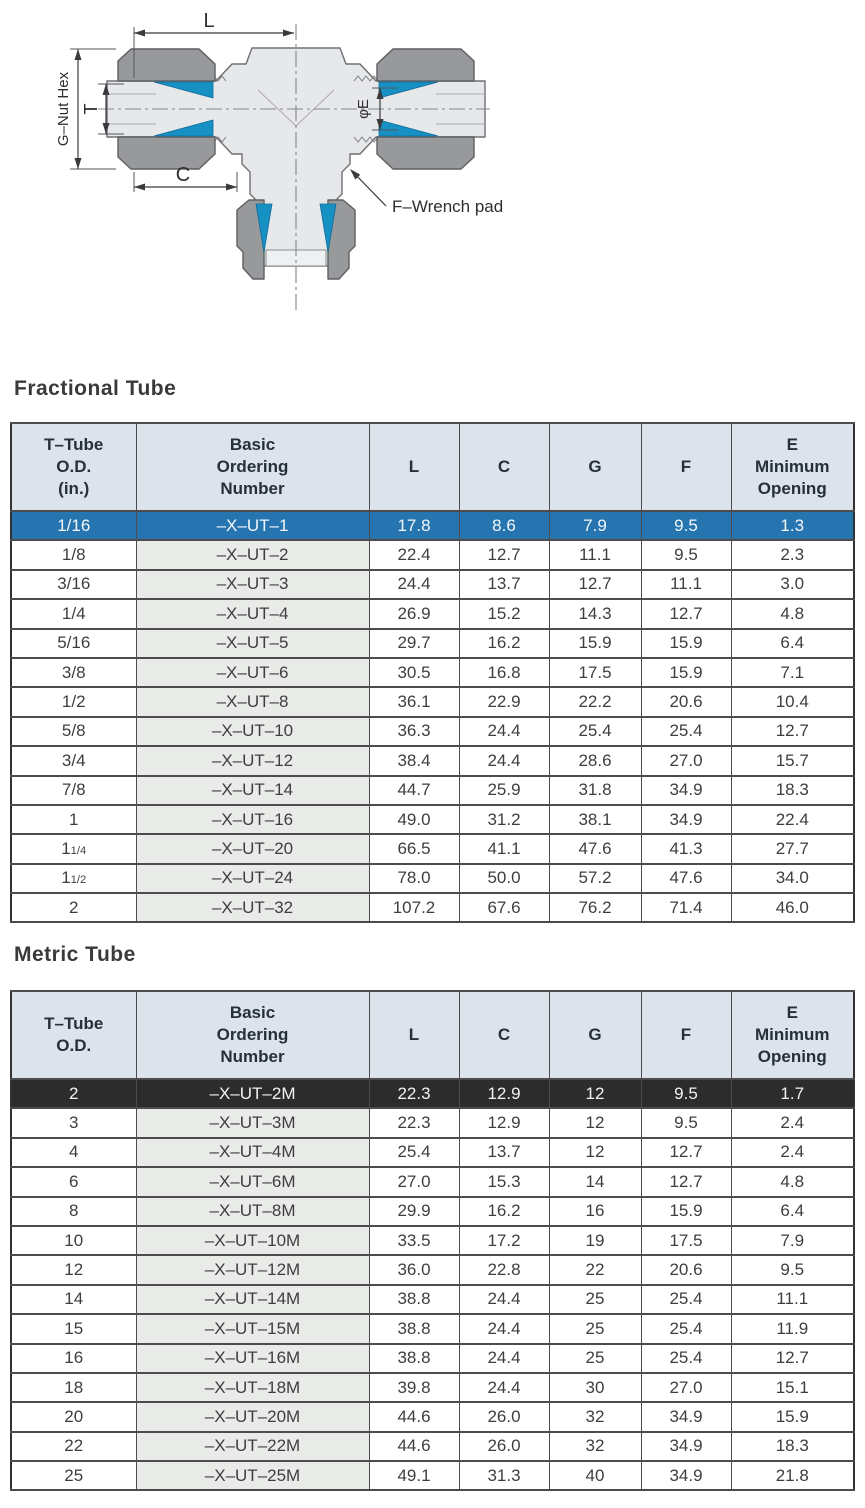  What do you see at coordinates (432, 672) in the screenshot?
I see `table-row: 3/8 –X–UT–6 30.5 16.8 17.5 15.9 7.1` at bounding box center [432, 672].